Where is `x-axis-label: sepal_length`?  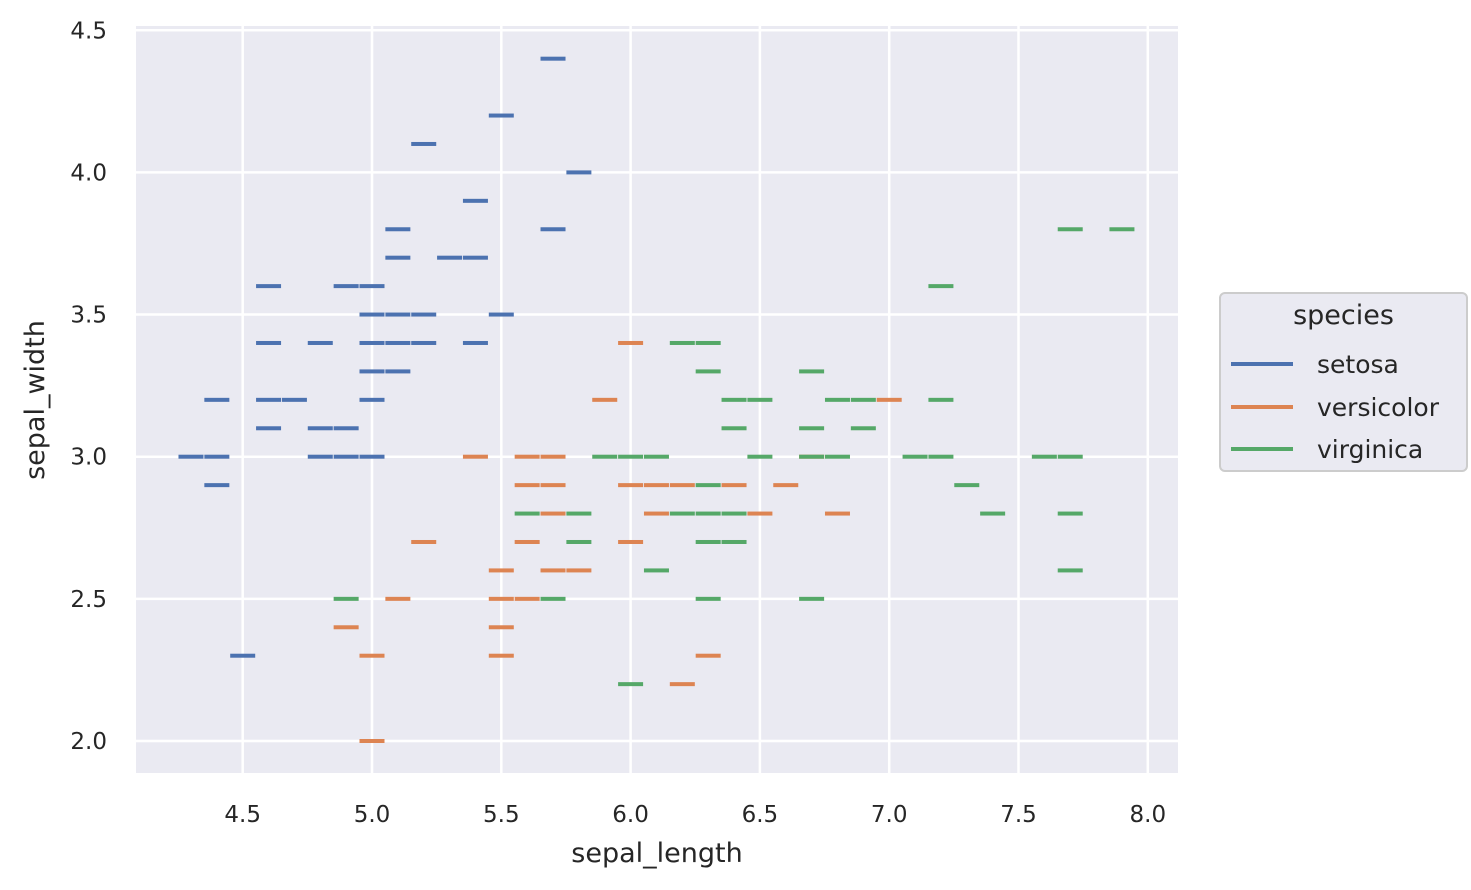
x-axis-label: sepal_length is located at coordinates (656, 853).